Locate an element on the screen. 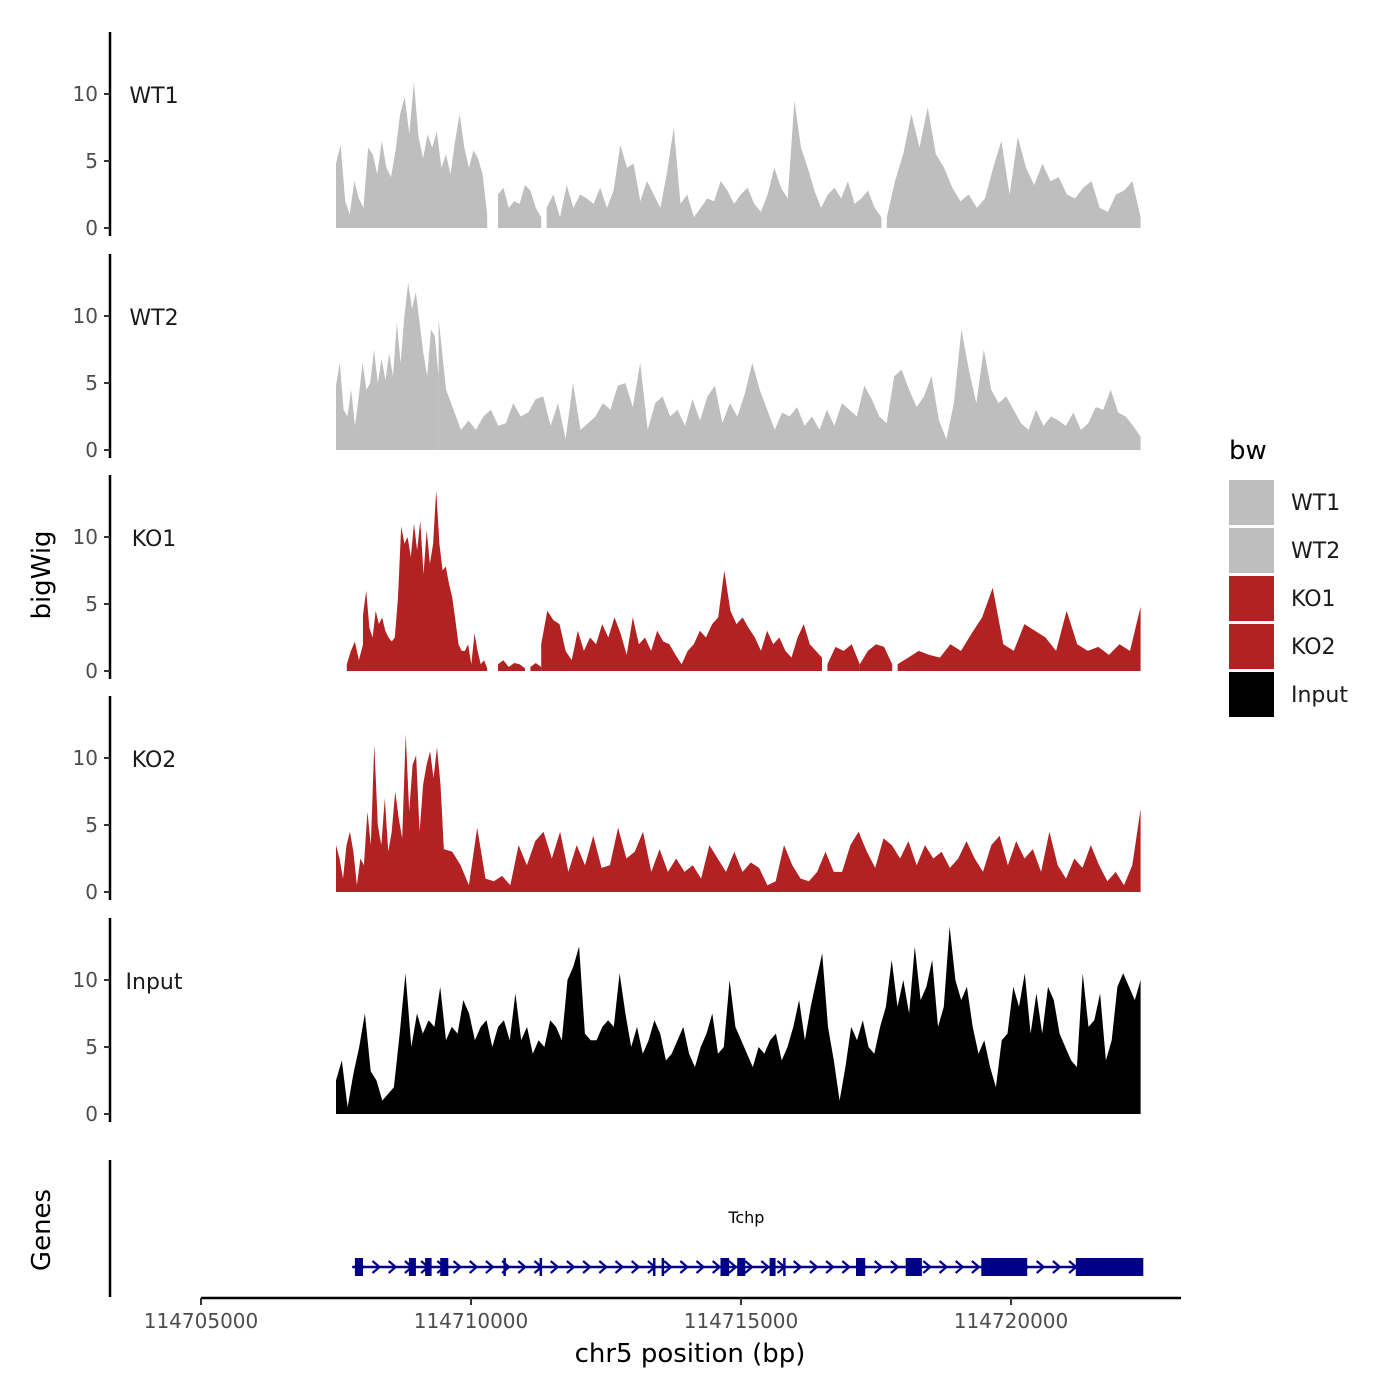  track-label-ko2: KO2 is located at coordinates (154, 760).